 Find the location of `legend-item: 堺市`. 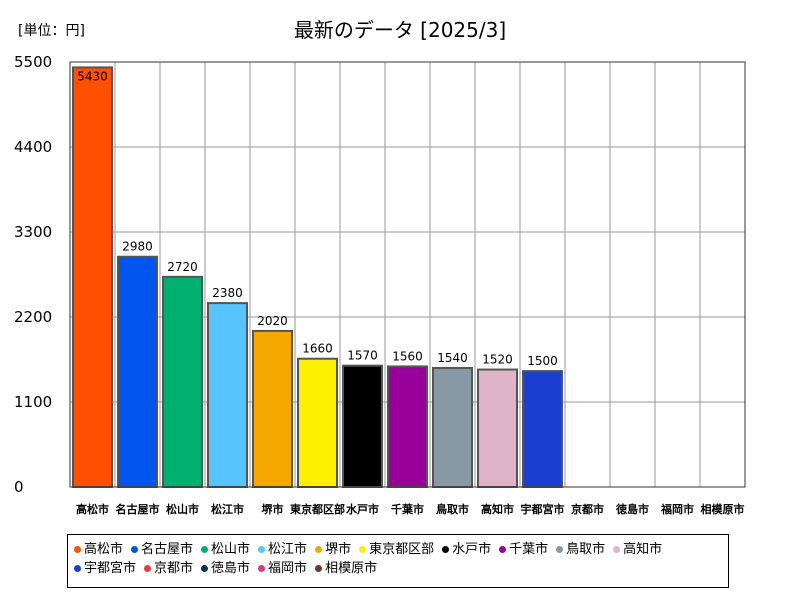

legend-item: 堺市 is located at coordinates (333, 549).